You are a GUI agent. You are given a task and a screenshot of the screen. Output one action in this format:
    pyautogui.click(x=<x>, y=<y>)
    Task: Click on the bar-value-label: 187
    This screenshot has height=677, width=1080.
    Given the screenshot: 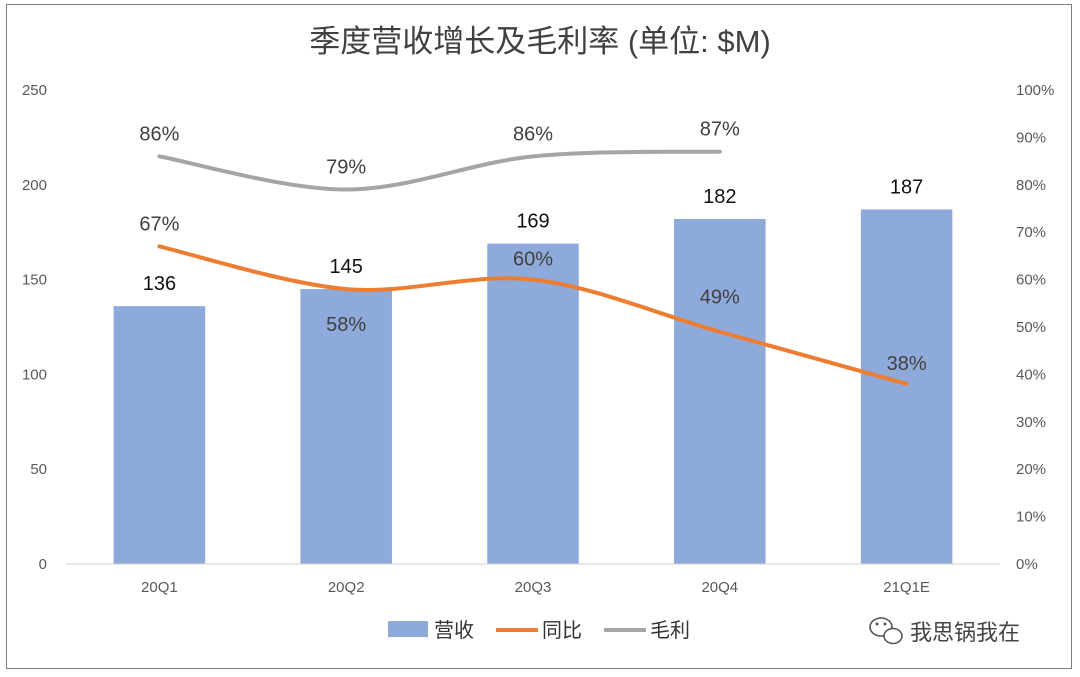 What is the action you would take?
    pyautogui.click(x=906, y=187)
    